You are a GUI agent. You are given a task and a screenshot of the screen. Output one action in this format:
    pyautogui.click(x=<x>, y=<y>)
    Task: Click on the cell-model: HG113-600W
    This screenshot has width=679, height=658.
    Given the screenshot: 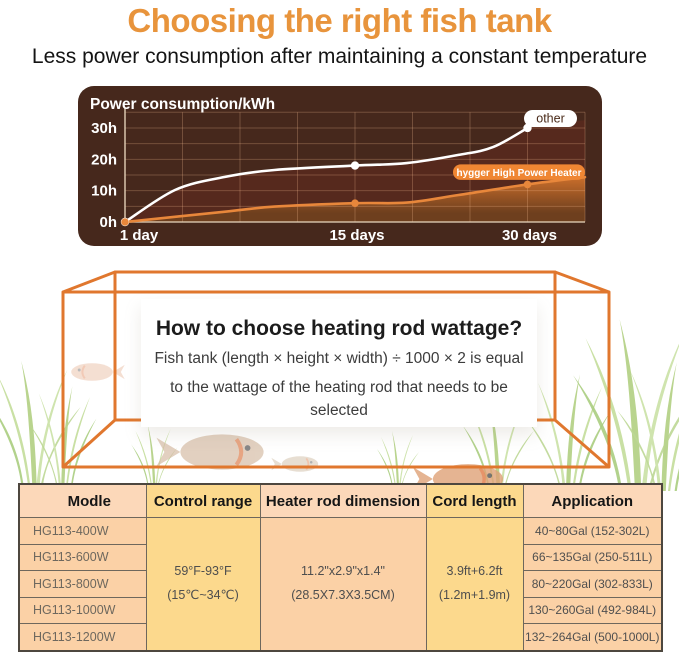 What is the action you would take?
    pyautogui.click(x=82, y=557)
    